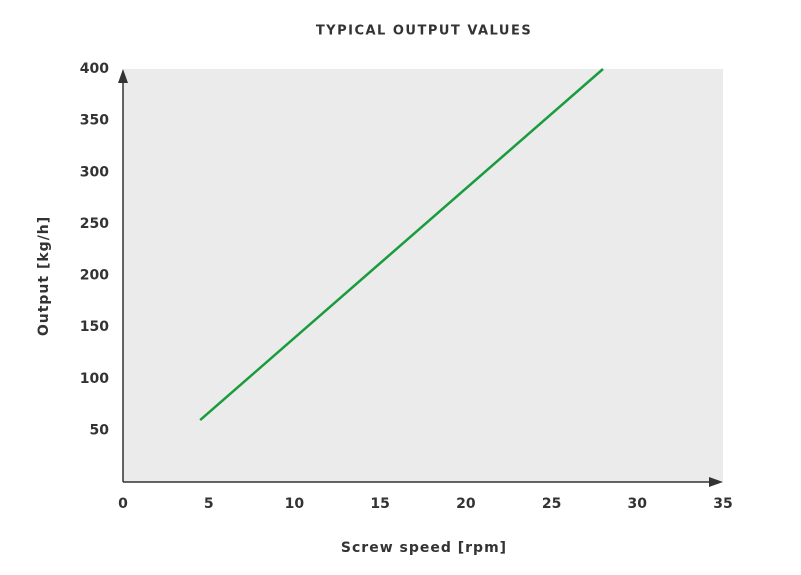  What do you see at coordinates (379, 504) in the screenshot?
I see `x-tick-label: 15` at bounding box center [379, 504].